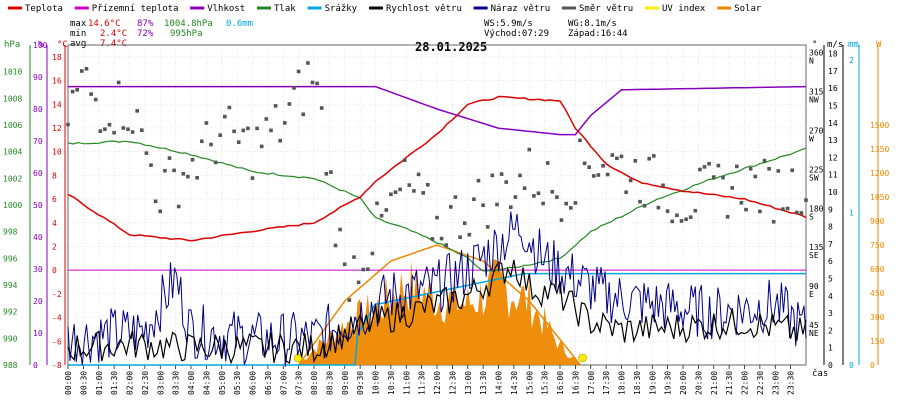 This screenshot has height=400, width=900. I want to click on tick-ms-6: 6, so click(830, 261).